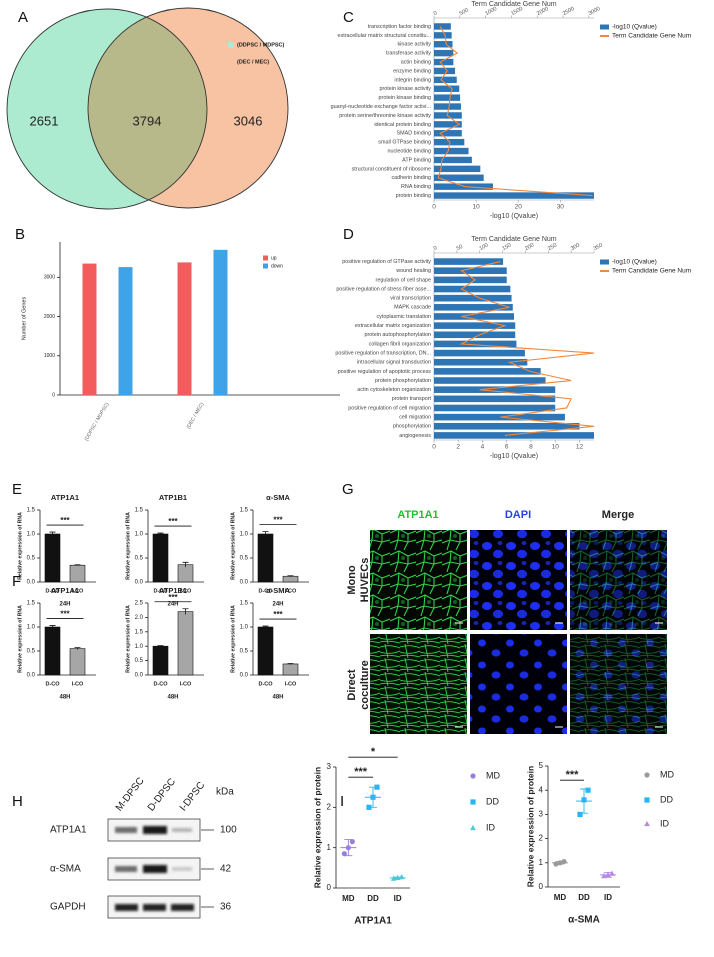  I want to click on legend-label: down, so click(277, 266).